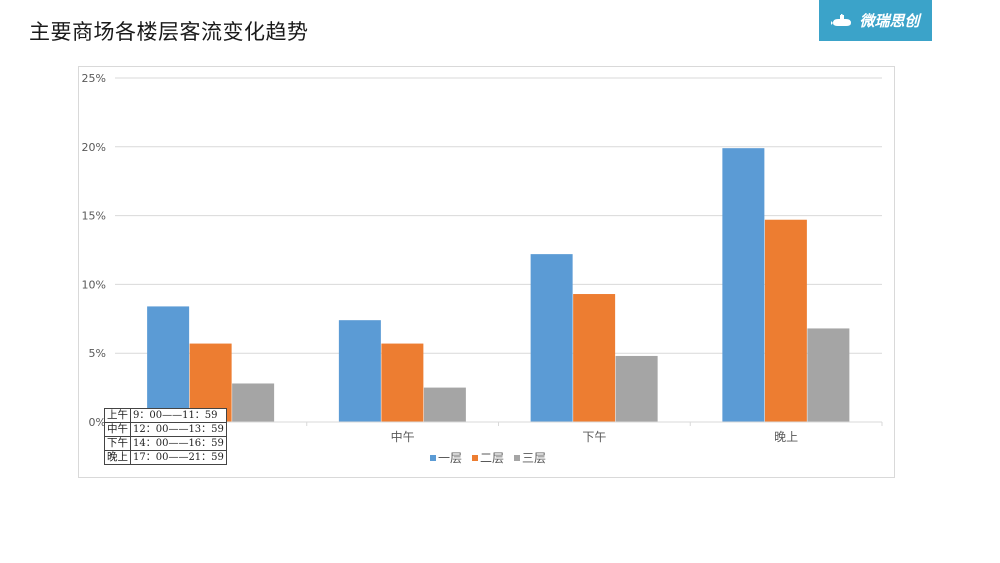  What do you see at coordinates (178, 415) in the screenshot?
I see `period-range: 9：00——11：59` at bounding box center [178, 415].